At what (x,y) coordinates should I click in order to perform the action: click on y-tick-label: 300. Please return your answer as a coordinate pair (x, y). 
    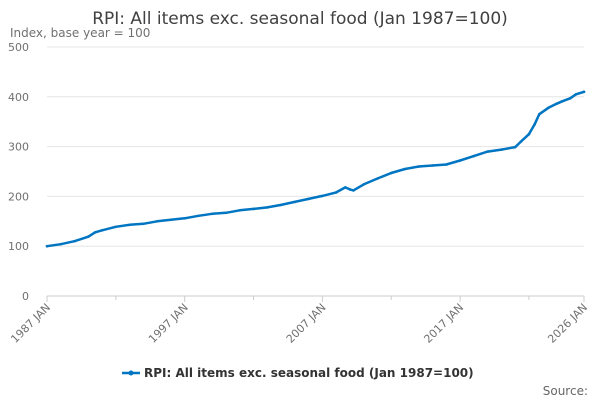
    Looking at the image, I should click on (18, 147).